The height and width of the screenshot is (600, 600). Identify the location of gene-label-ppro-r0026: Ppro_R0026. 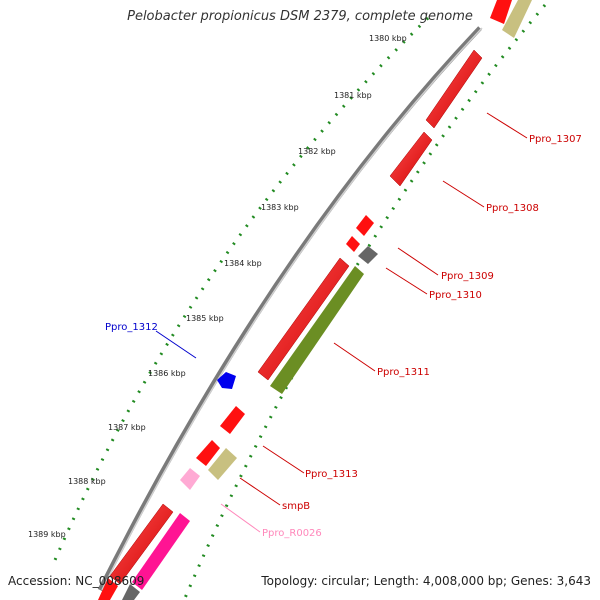
(292, 533).